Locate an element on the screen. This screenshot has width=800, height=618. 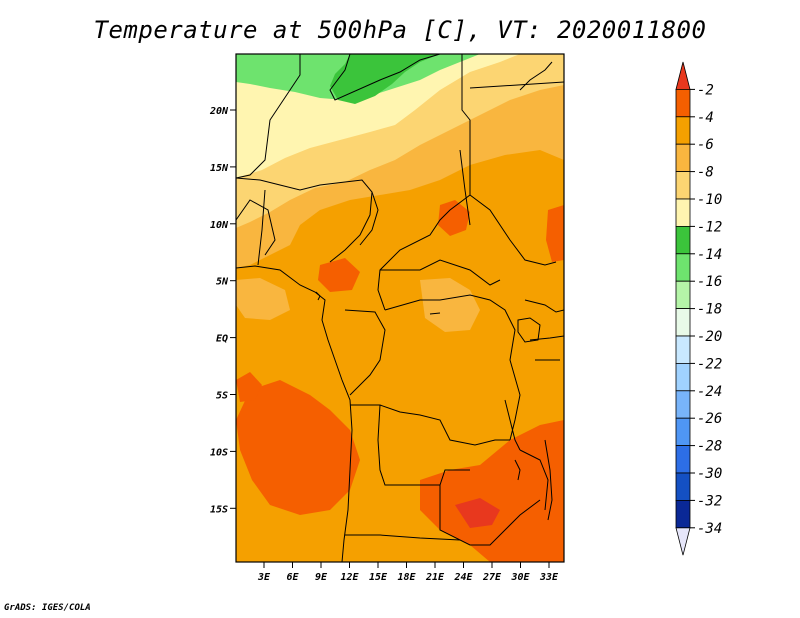
colorbar-label: -6 is located at coordinates (705, 145).